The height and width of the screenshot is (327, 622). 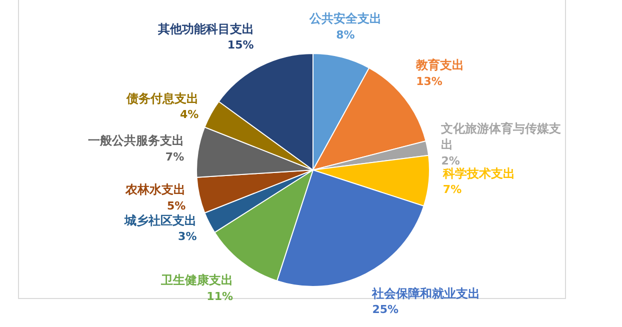 I want to click on slice-label: 社会保障和就业支出, so click(x=425, y=293).